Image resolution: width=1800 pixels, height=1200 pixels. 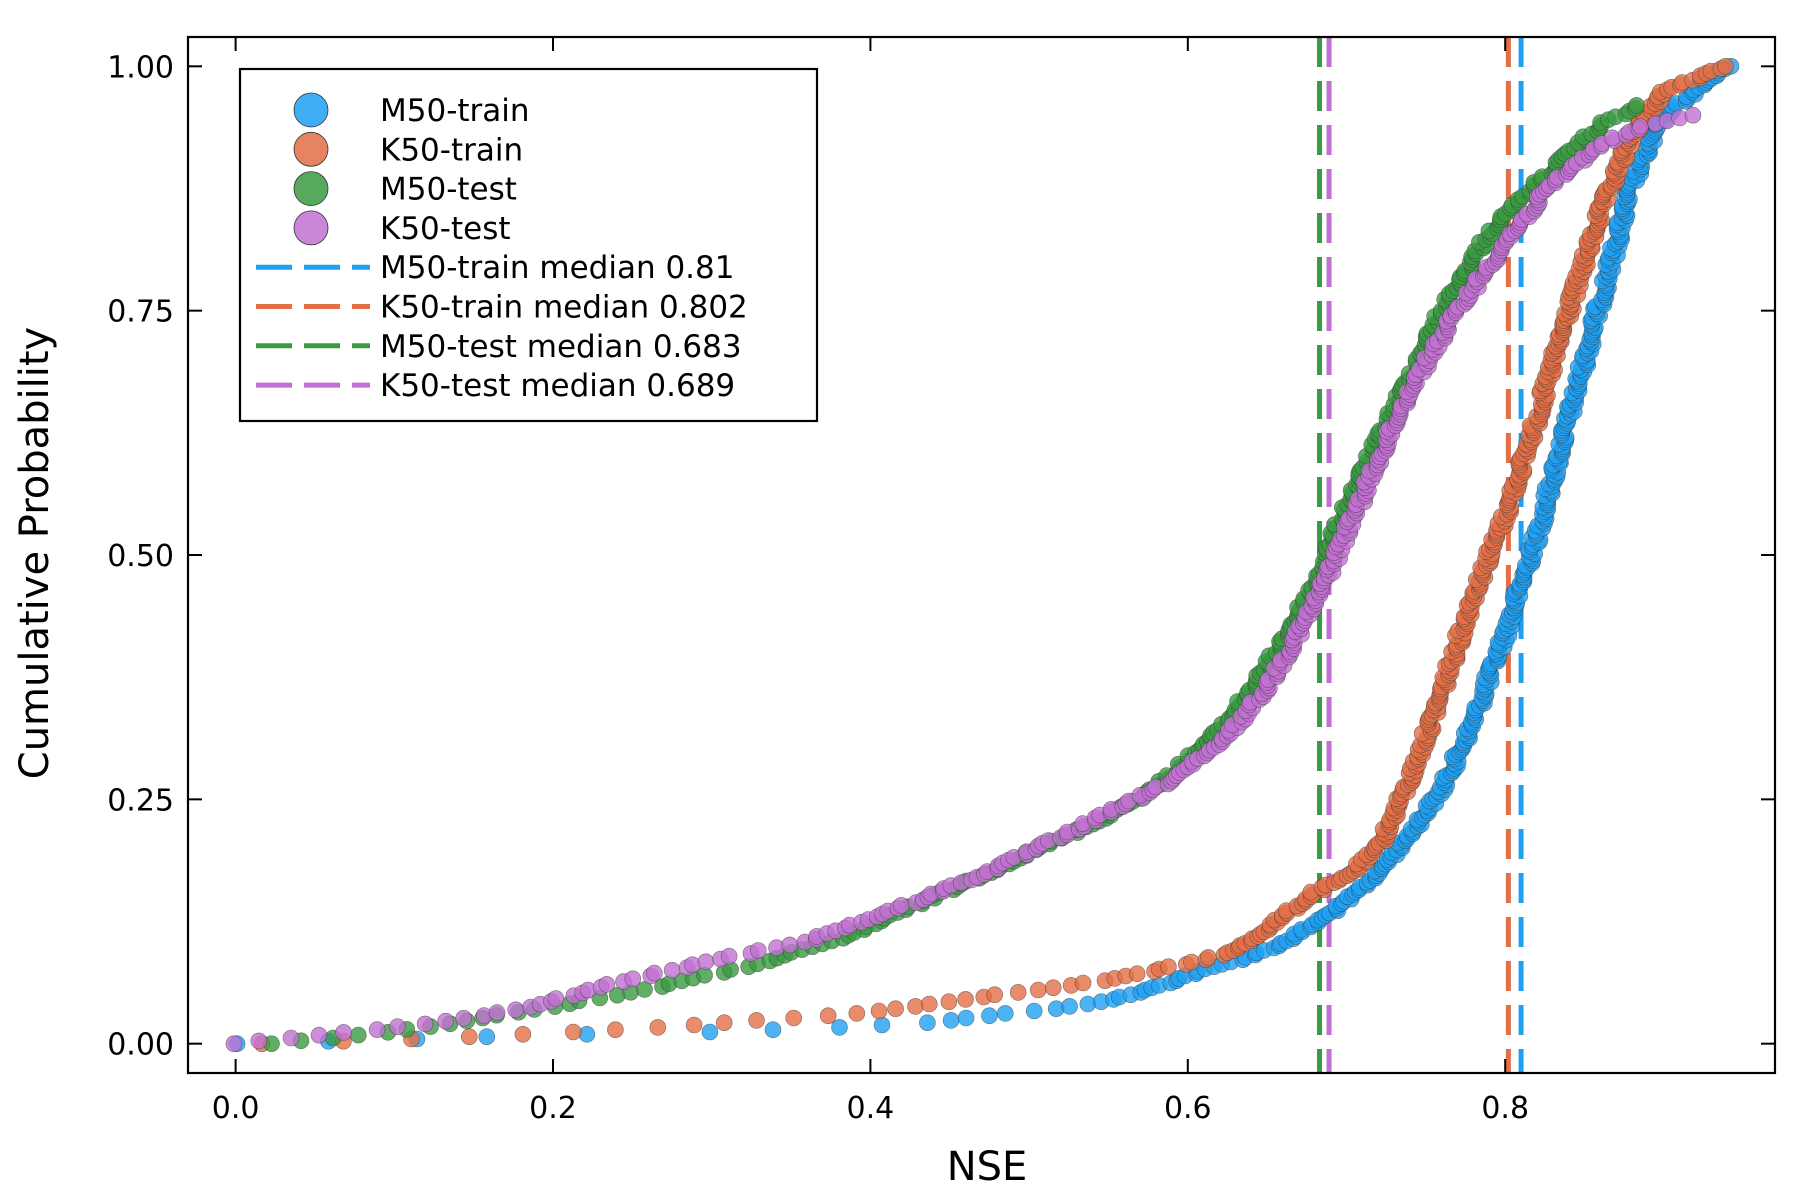 I want to click on legend-entry: M50-train median 0.81, so click(x=495, y=268).